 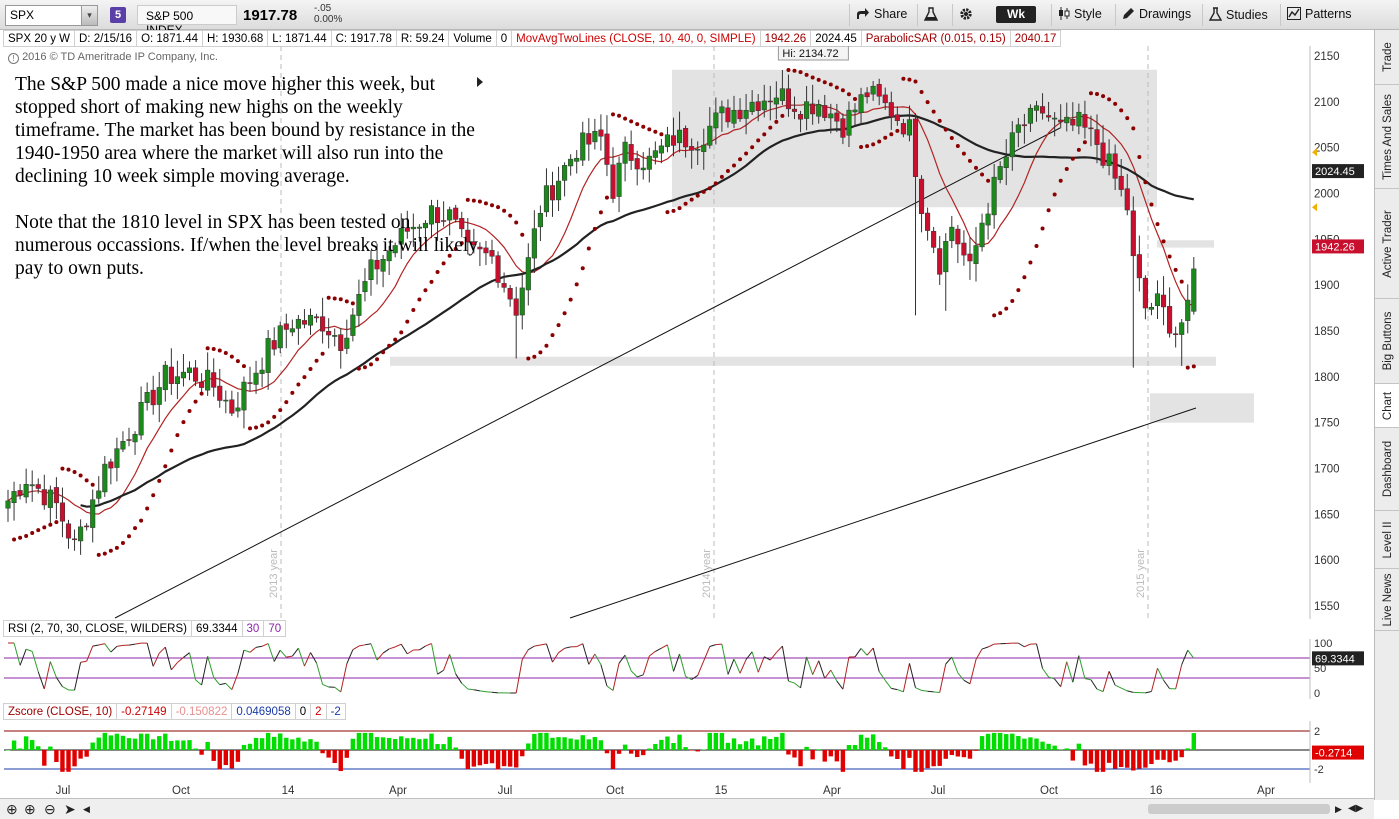 What do you see at coordinates (51, 15) in the screenshot?
I see `symbol-input: SPX ▾` at bounding box center [51, 15].